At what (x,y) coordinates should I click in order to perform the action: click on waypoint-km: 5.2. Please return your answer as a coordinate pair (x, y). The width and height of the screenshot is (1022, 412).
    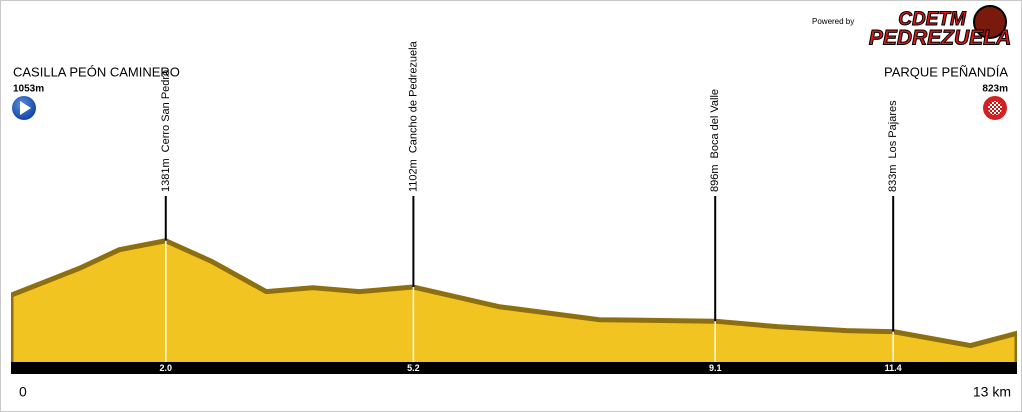
    Looking at the image, I should click on (413, 368).